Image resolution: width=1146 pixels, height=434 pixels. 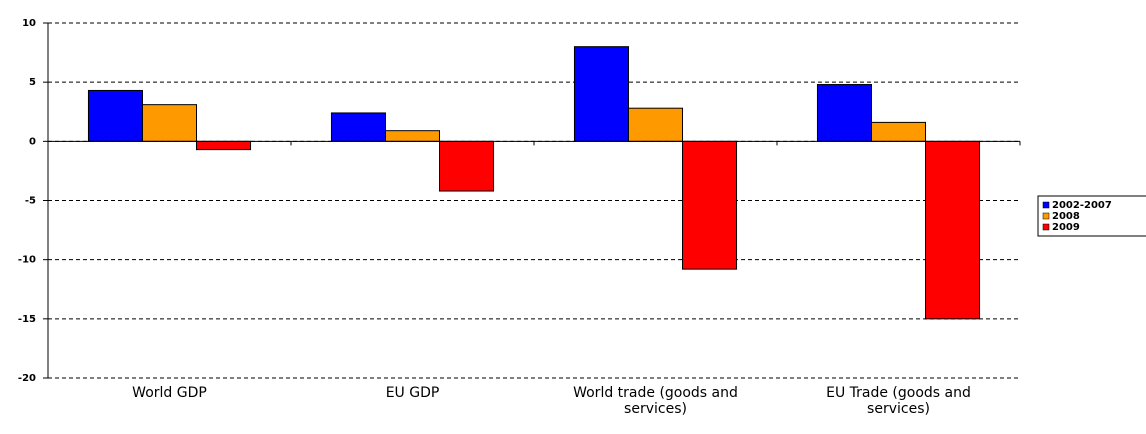 What do you see at coordinates (412, 393) in the screenshot?
I see `x-tick-label: EU GDP` at bounding box center [412, 393].